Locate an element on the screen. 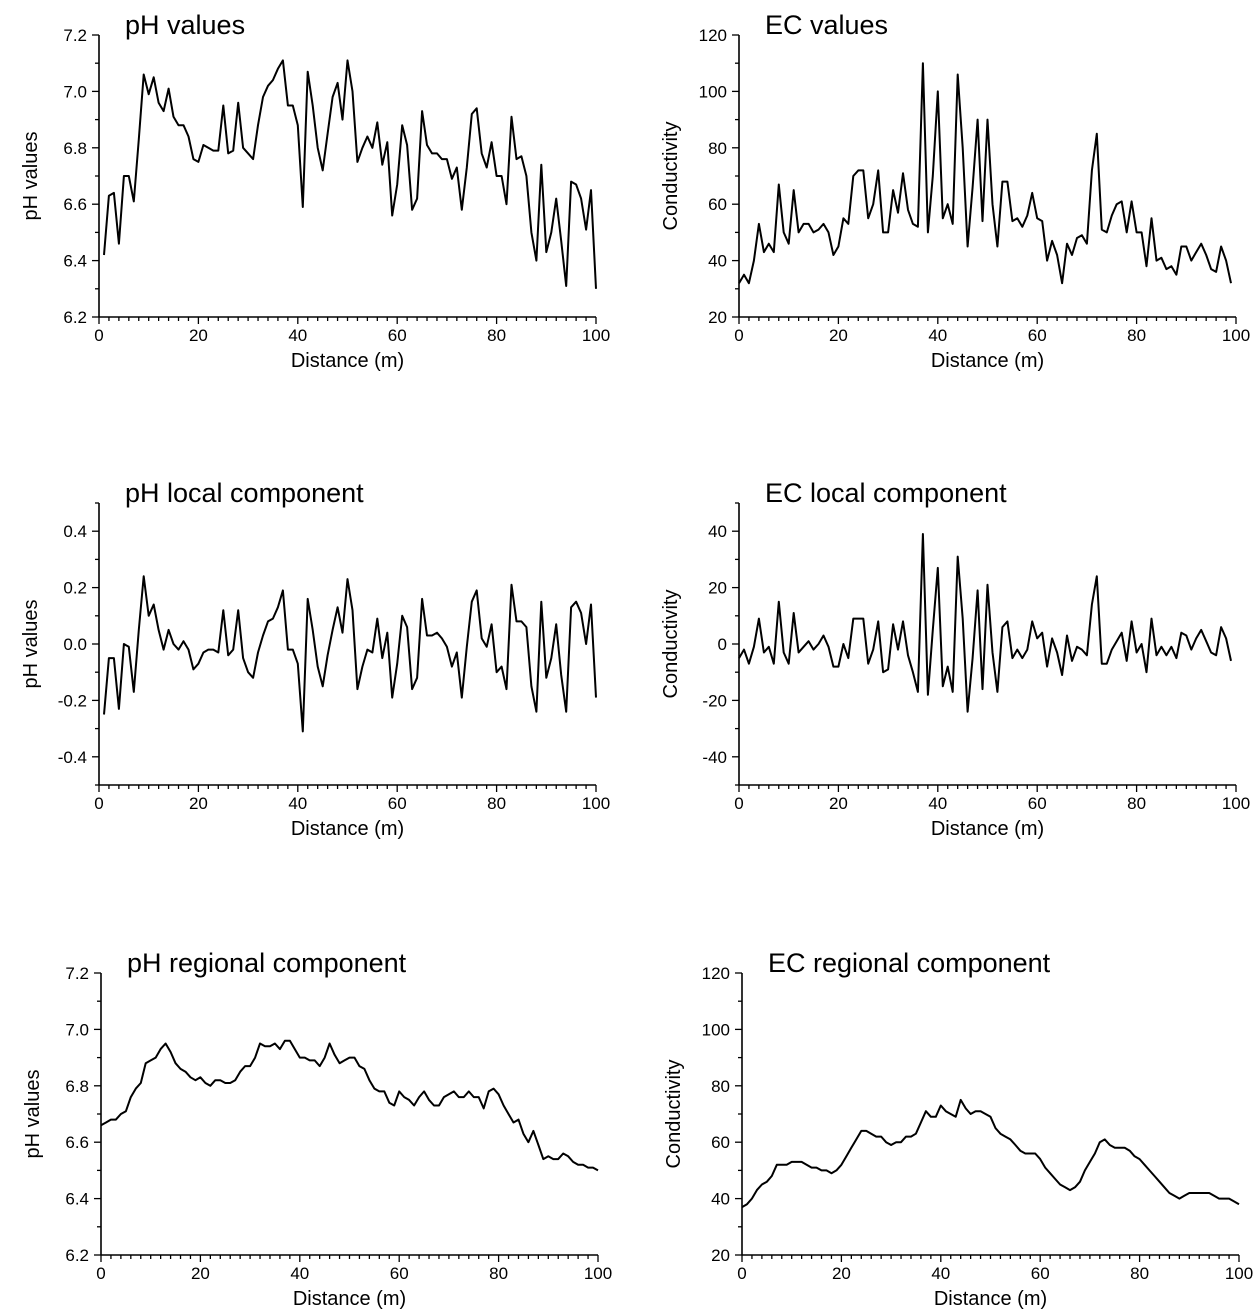  chart-title: pH regional component is located at coordinates (267, 963).